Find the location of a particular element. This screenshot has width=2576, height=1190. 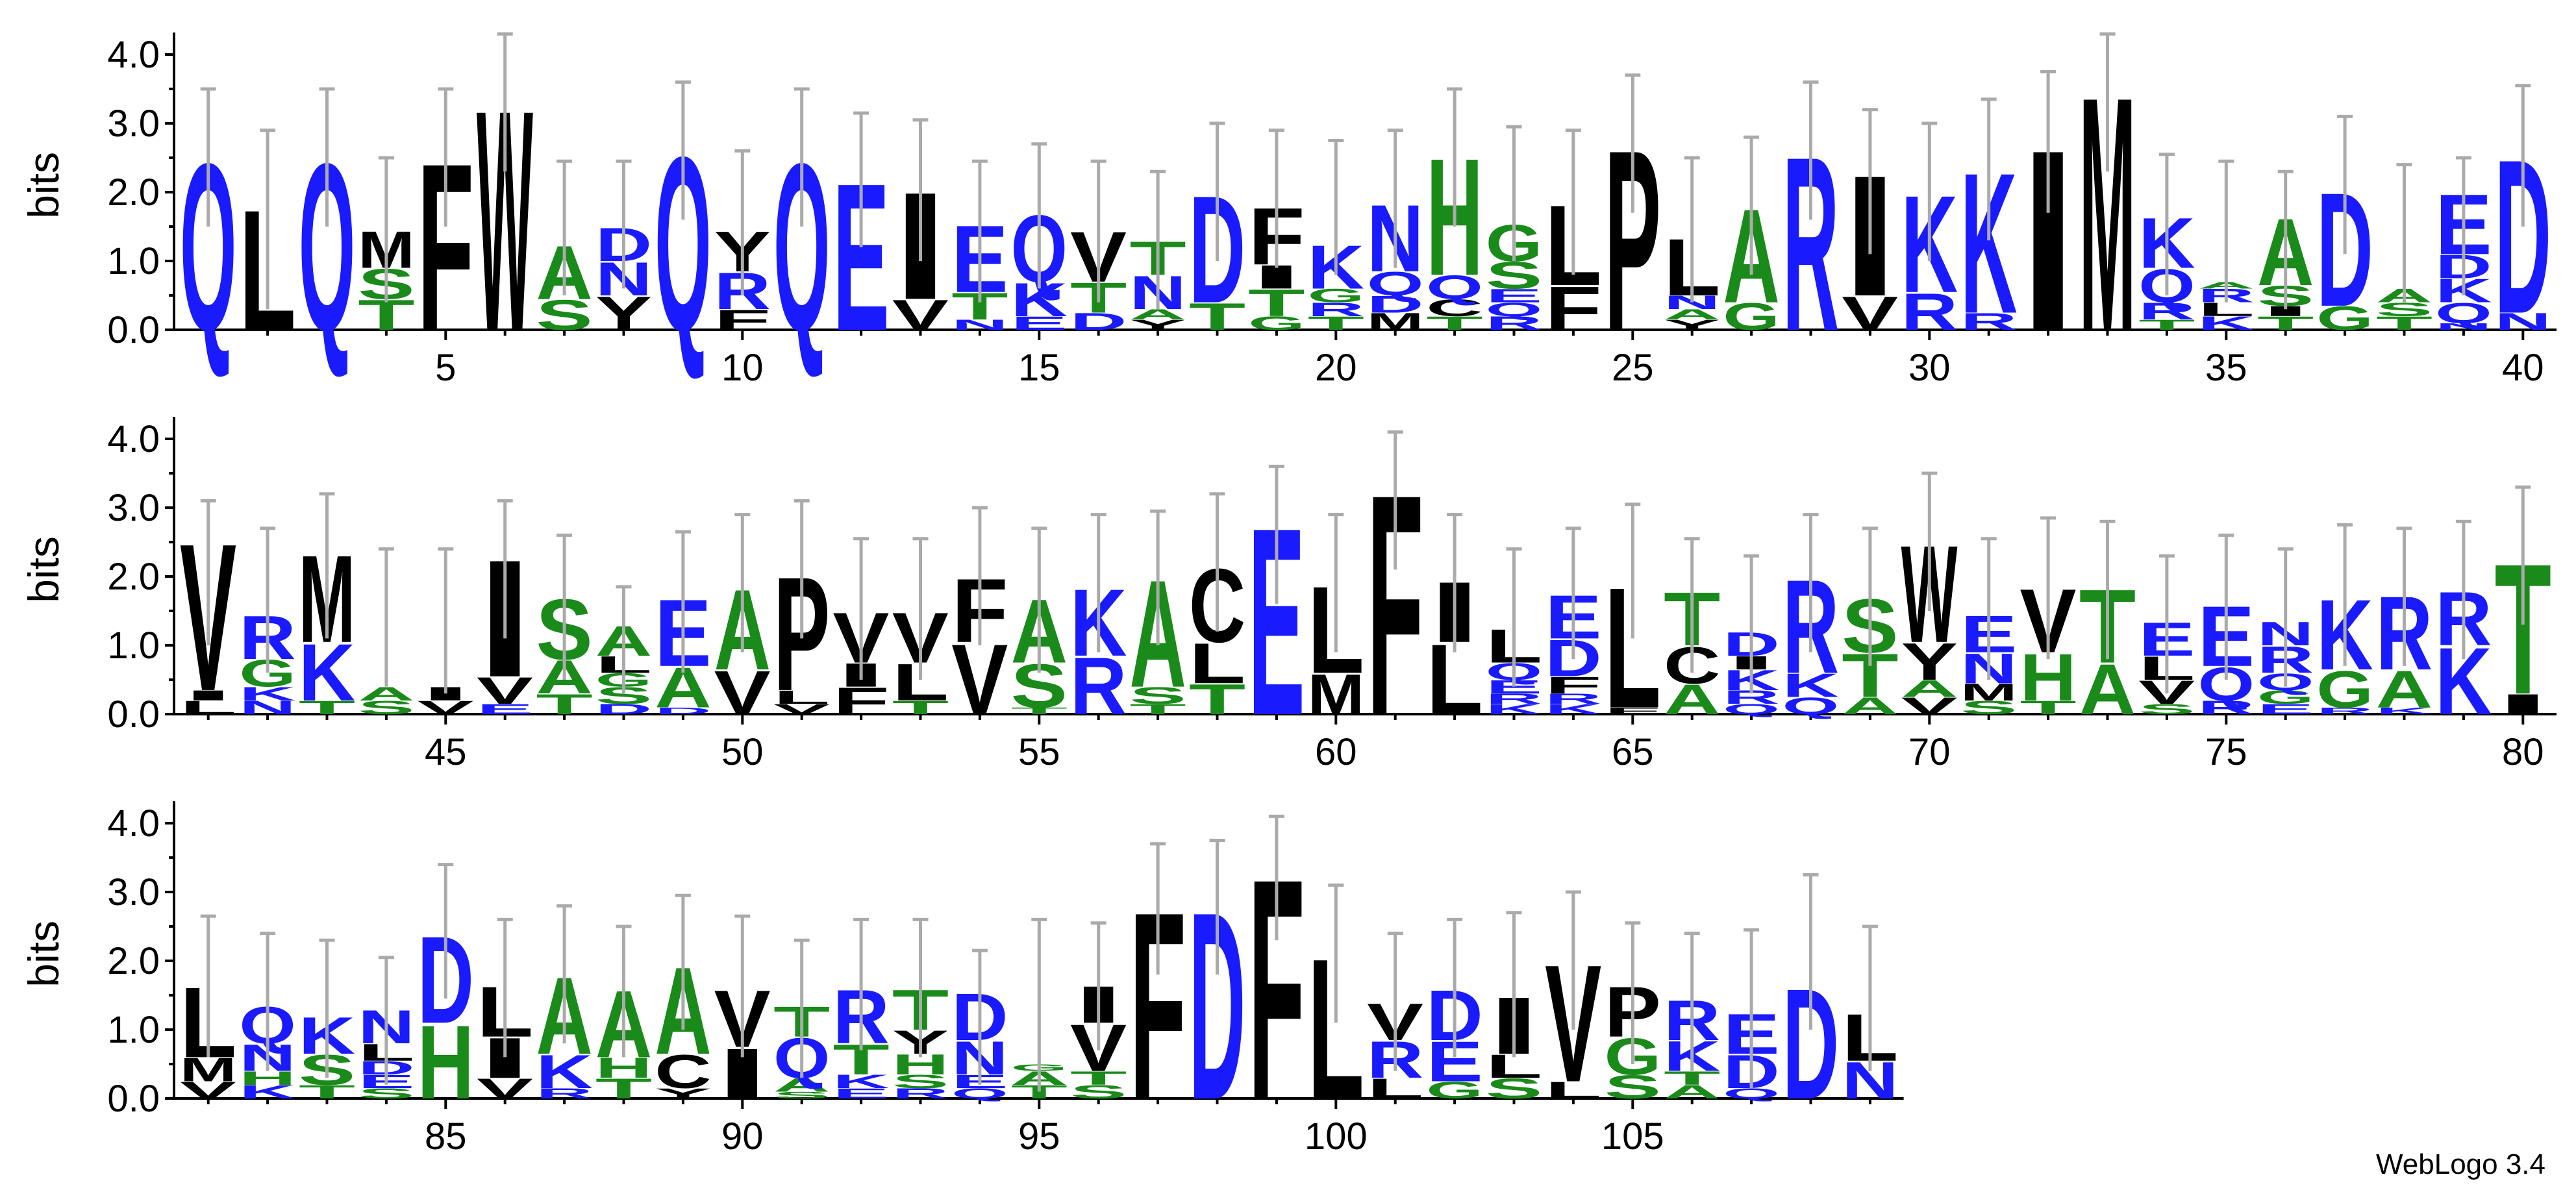

logo-stack-37: GD is located at coordinates (2344, 227).